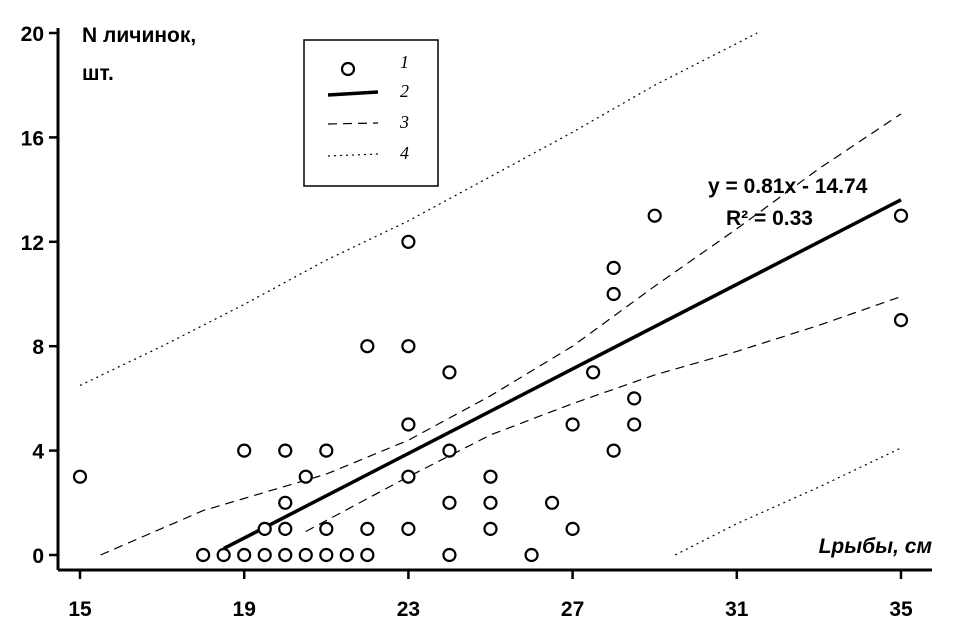 Image resolution: width=957 pixels, height=636 pixels. What do you see at coordinates (80, 609) in the screenshot?
I see `x-tick-label: 15` at bounding box center [80, 609].